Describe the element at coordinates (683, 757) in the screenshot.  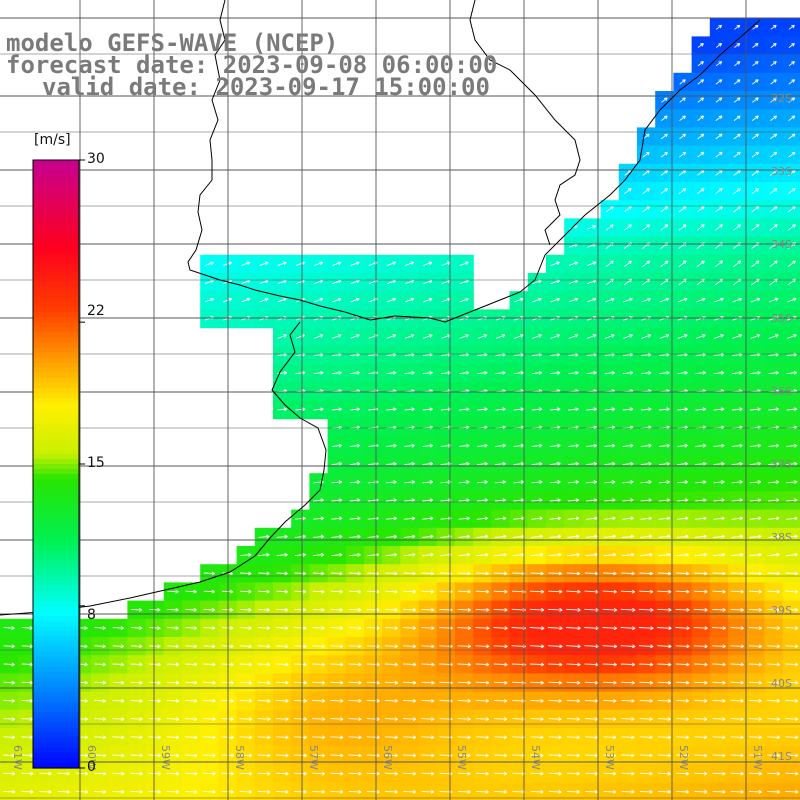
I see `longitude-label: 52W` at that location.